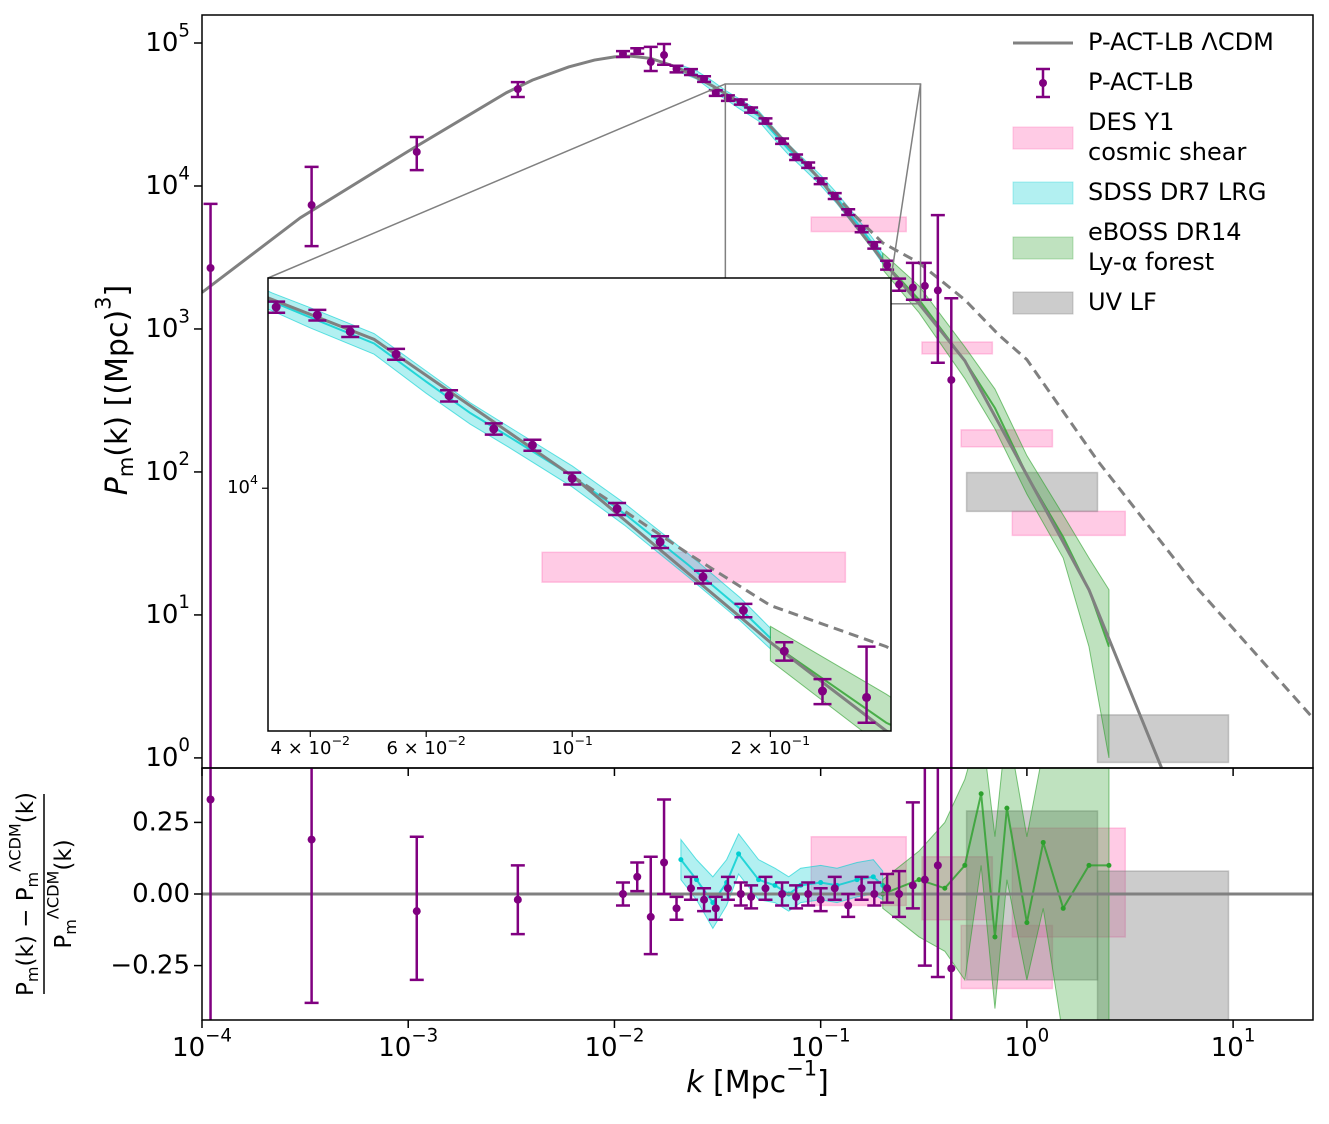  What do you see at coordinates (416, 748) in the screenshot?
I see `inset-x-tick-label-part: 6 × 10` at bounding box center [416, 748].